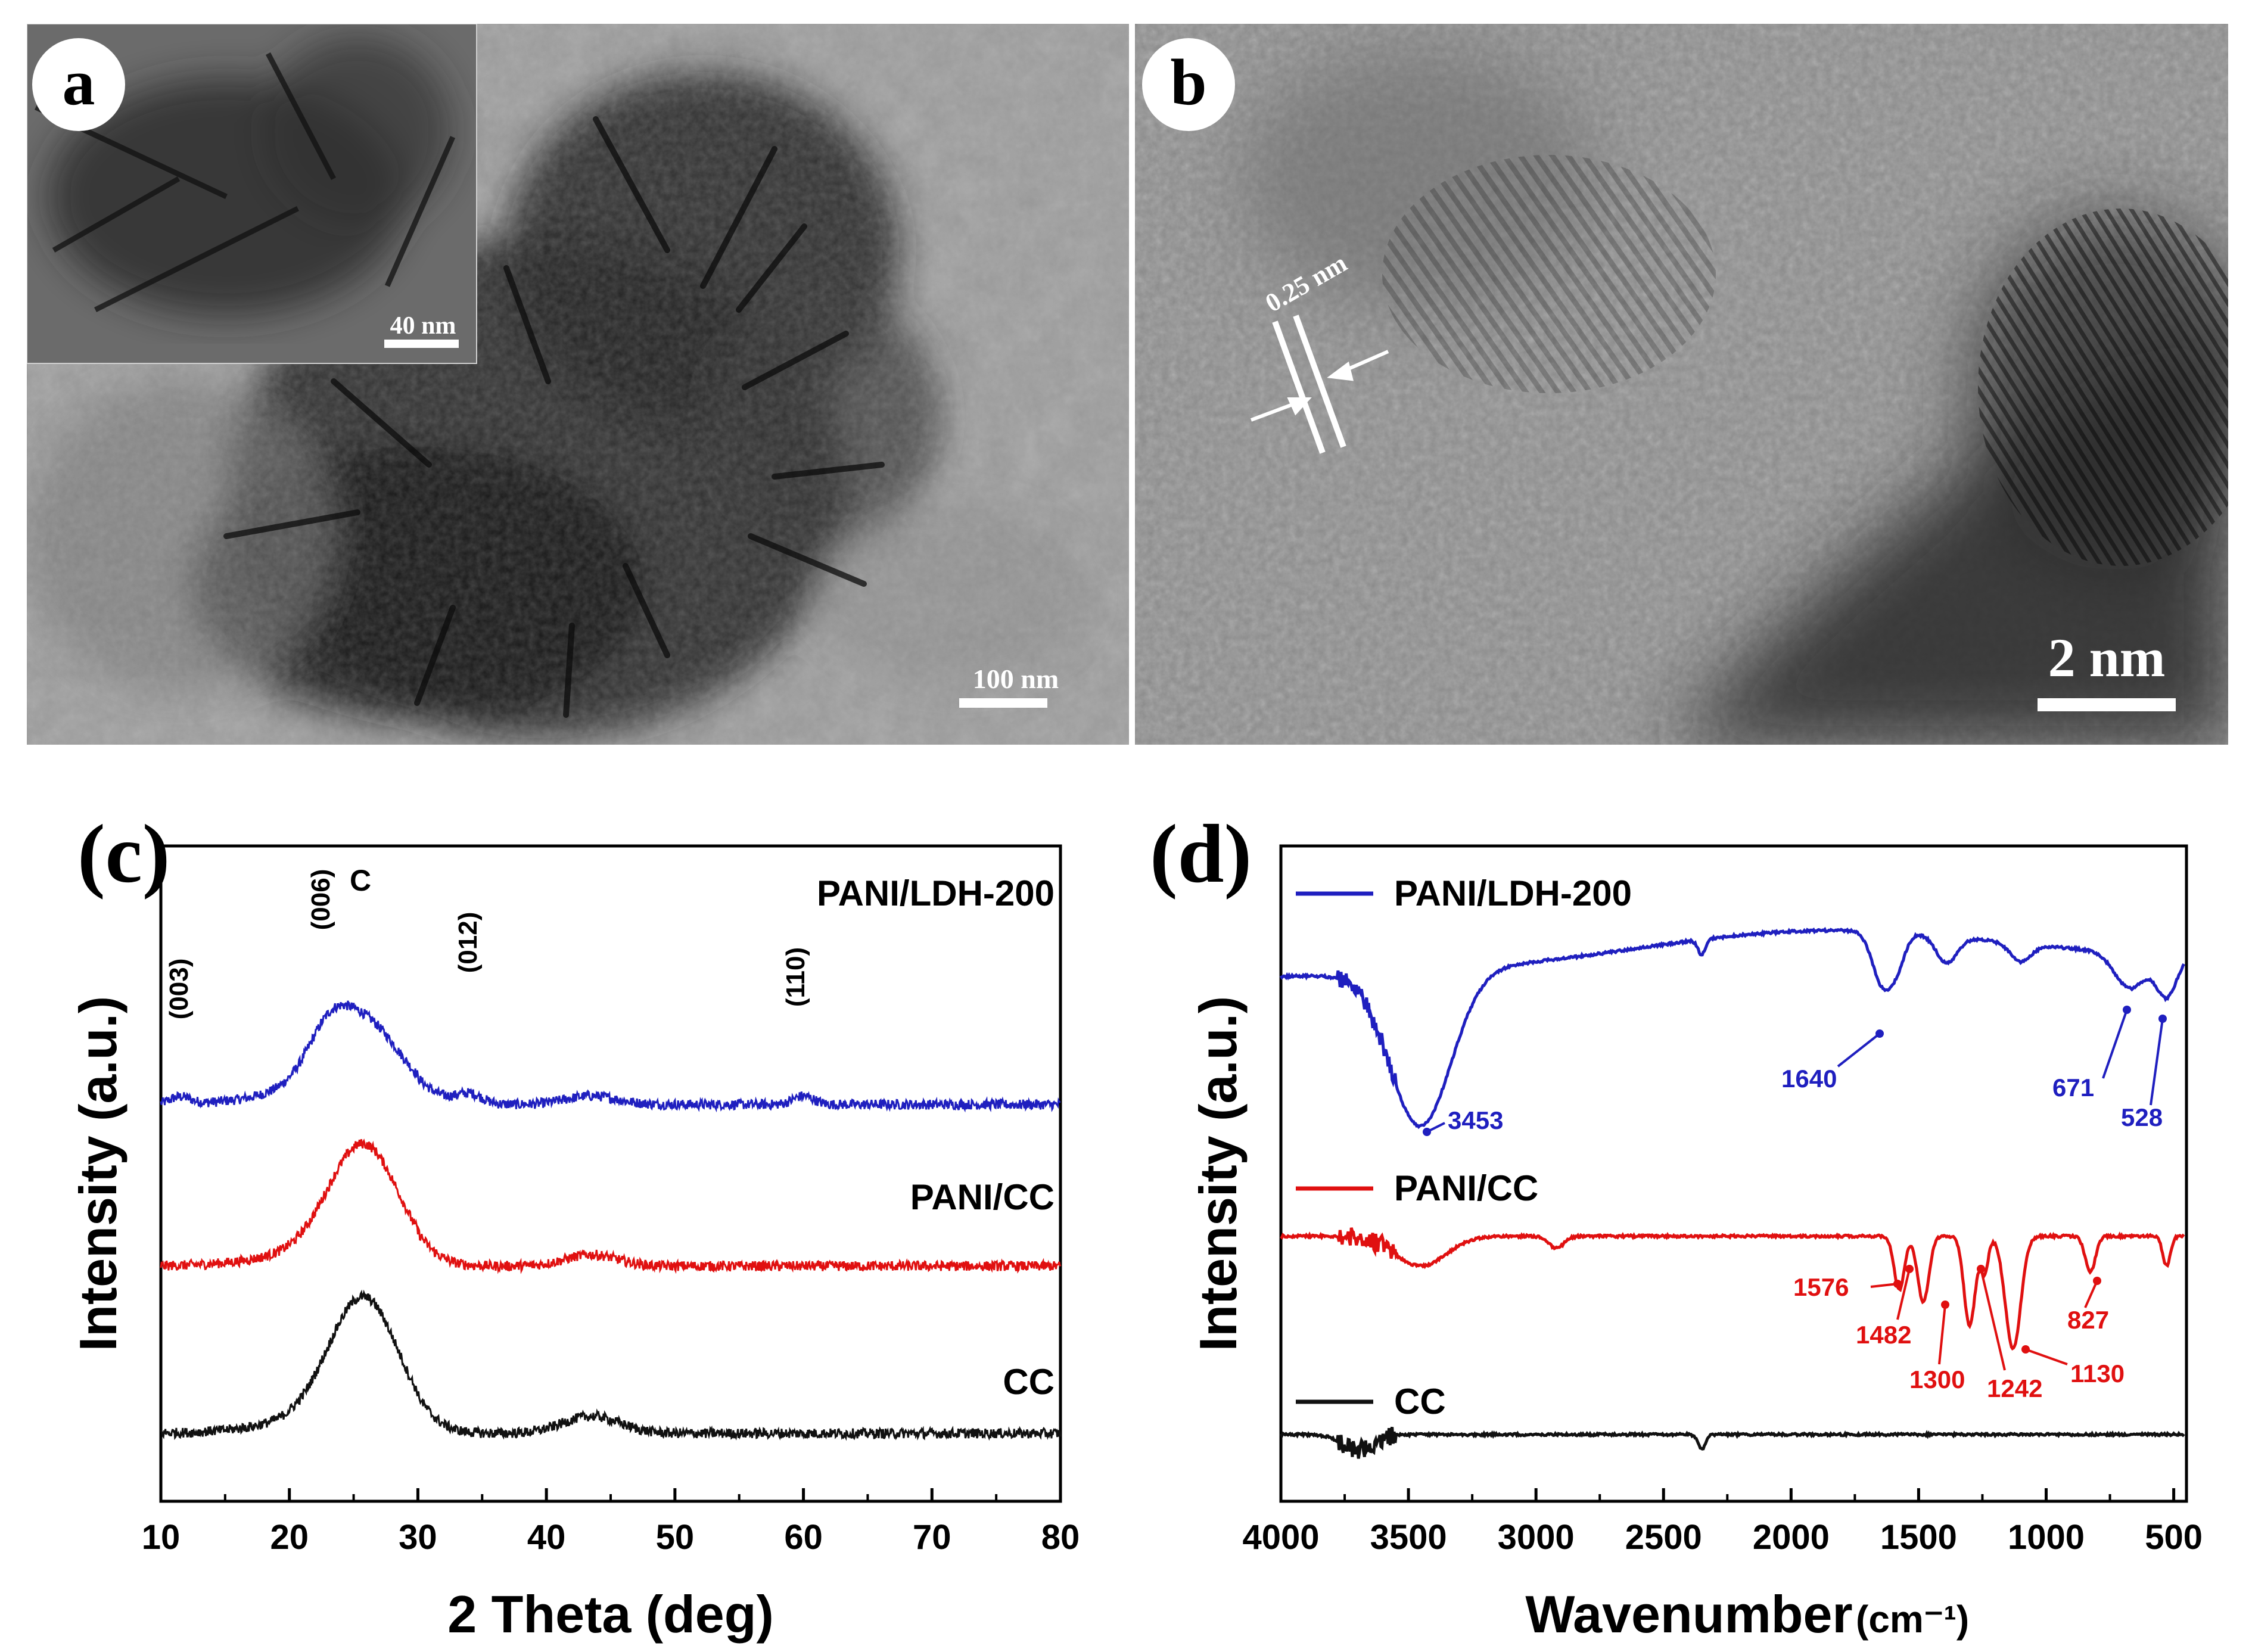 This screenshot has width=2252, height=1652. Describe the element at coordinates (2088, 1320) in the screenshot. I see `peak-label-827: 827` at that location.